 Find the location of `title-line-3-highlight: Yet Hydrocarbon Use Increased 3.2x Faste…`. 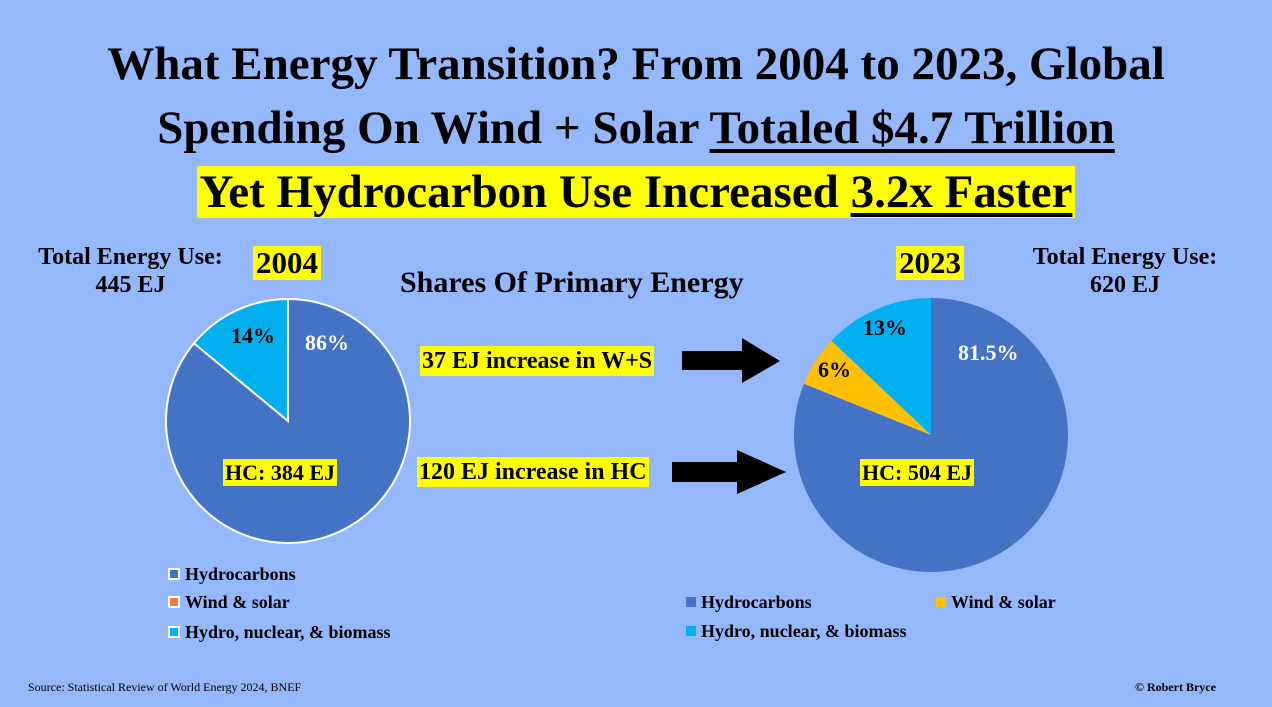

title-line-3-highlight: Yet Hydrocarbon Use Increased 3.2x Faste… is located at coordinates (636, 192).